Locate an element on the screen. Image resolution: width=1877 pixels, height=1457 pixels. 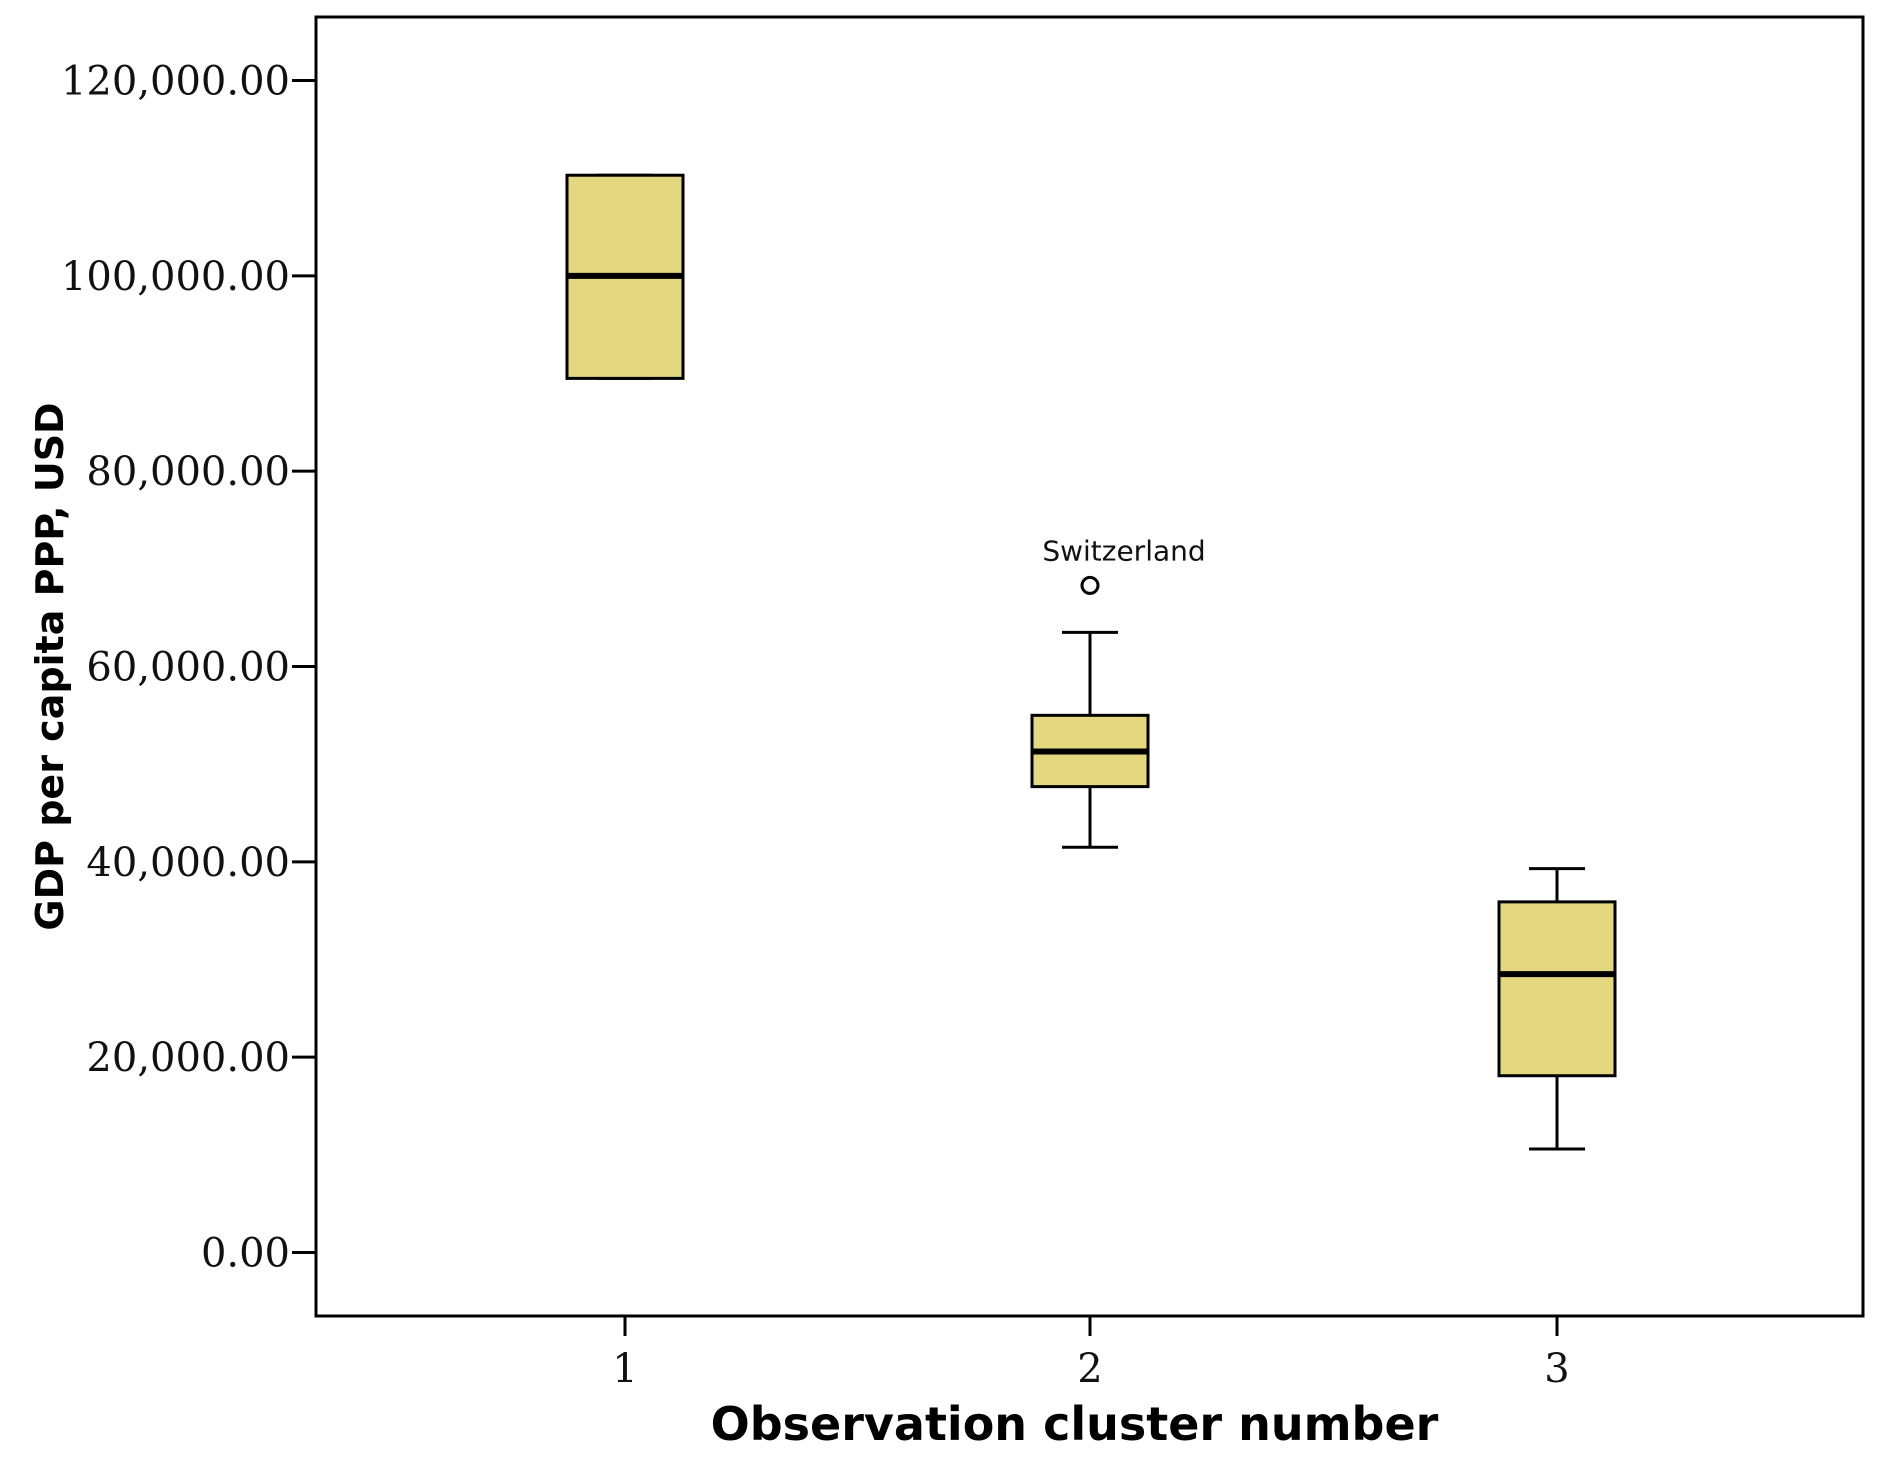
outlier-point is located at coordinates (1090, 585).